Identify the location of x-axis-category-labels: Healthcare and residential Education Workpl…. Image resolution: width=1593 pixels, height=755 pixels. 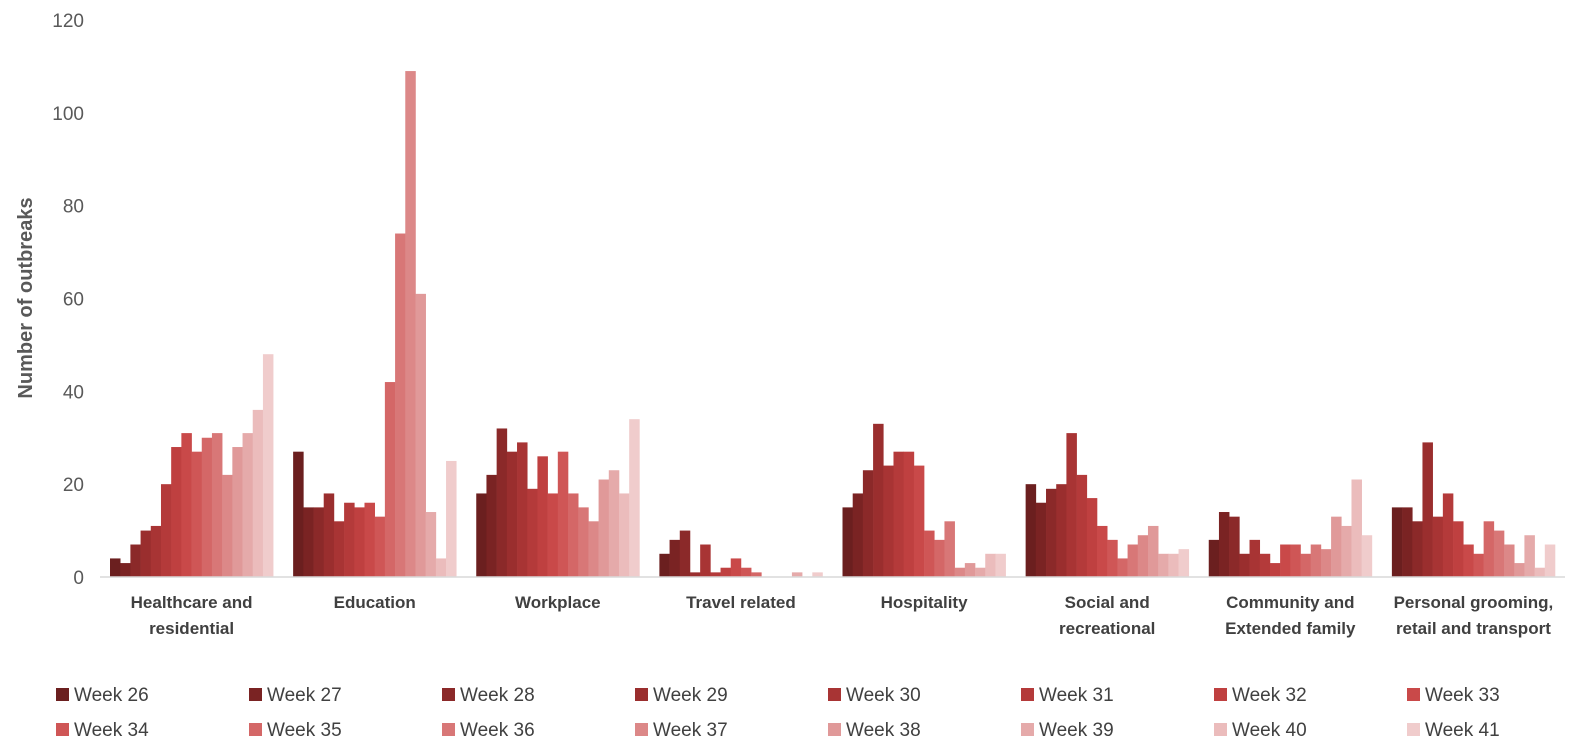
(842, 615).